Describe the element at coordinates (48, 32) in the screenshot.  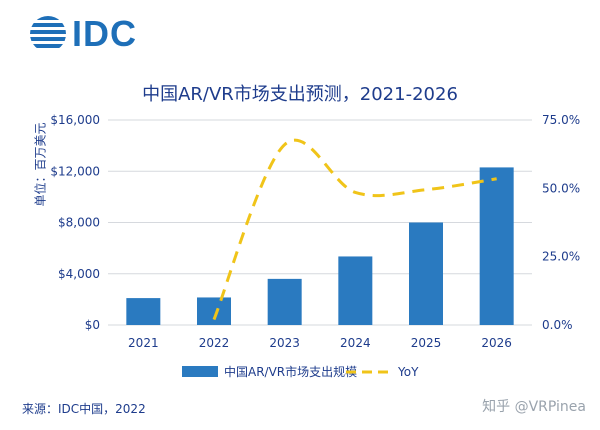
I see `globe-stripes-icon` at that location.